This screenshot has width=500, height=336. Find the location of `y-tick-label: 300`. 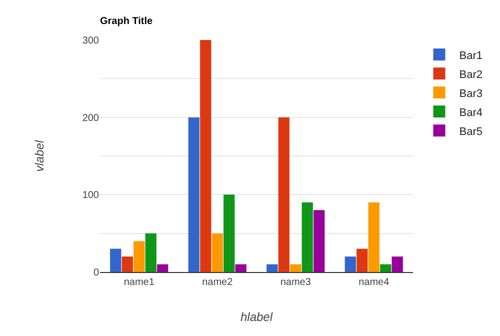

y-tick-label: 300 is located at coordinates (91, 41).